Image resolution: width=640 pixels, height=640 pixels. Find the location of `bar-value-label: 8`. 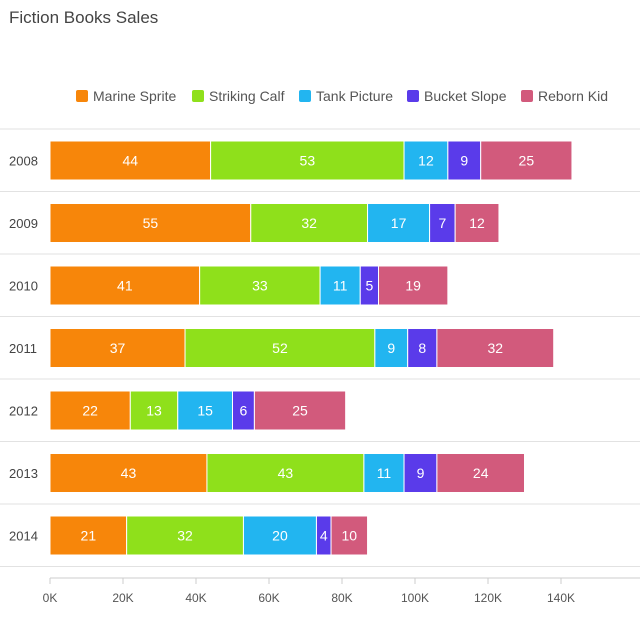

bar-value-label: 8 is located at coordinates (422, 348).